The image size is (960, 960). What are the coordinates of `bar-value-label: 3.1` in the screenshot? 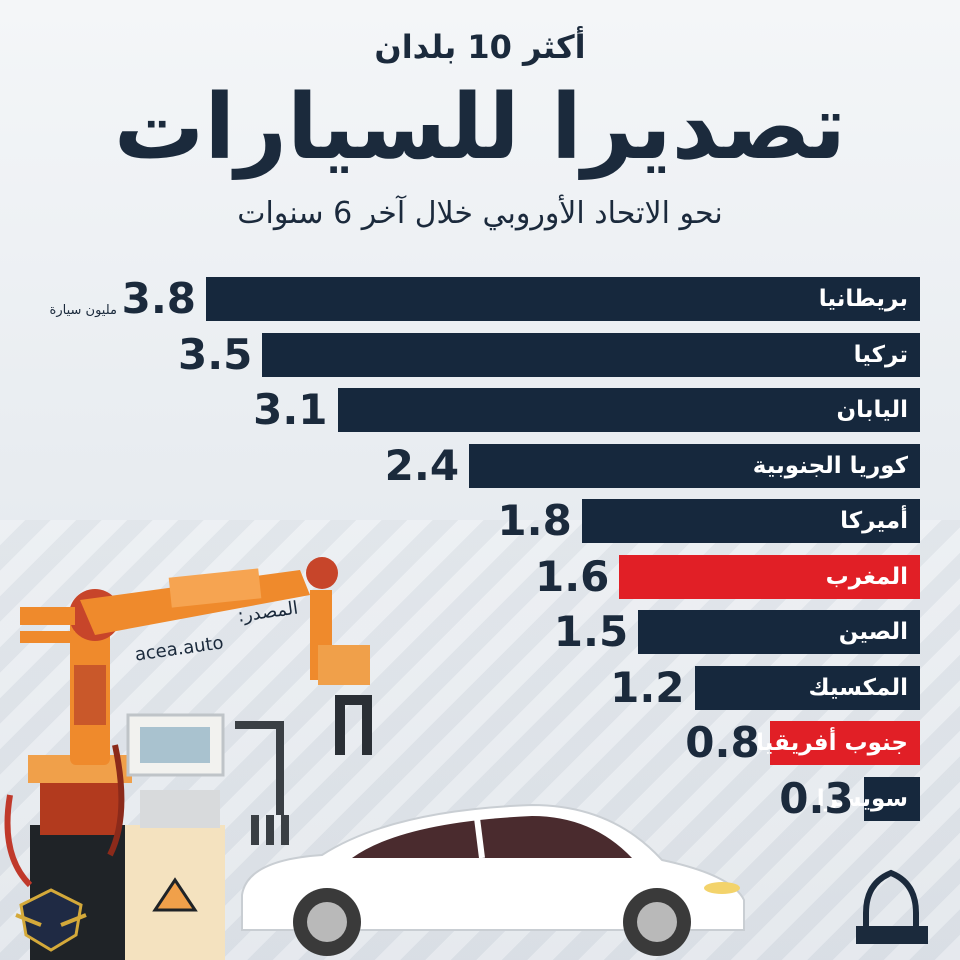 It's located at (290, 409).